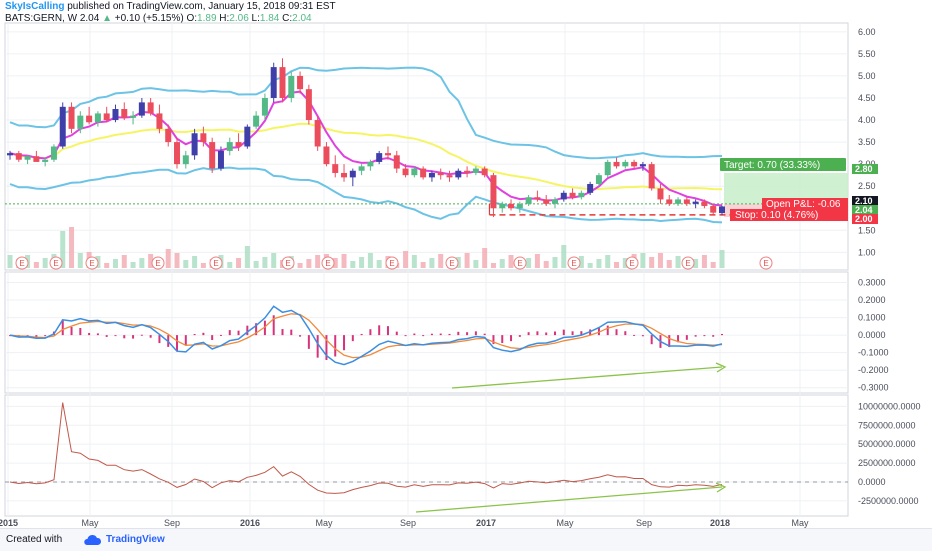 The width and height of the screenshot is (932, 551). What do you see at coordinates (366, 113) in the screenshot?
I see `bollinger-upper-line` at bounding box center [366, 113].